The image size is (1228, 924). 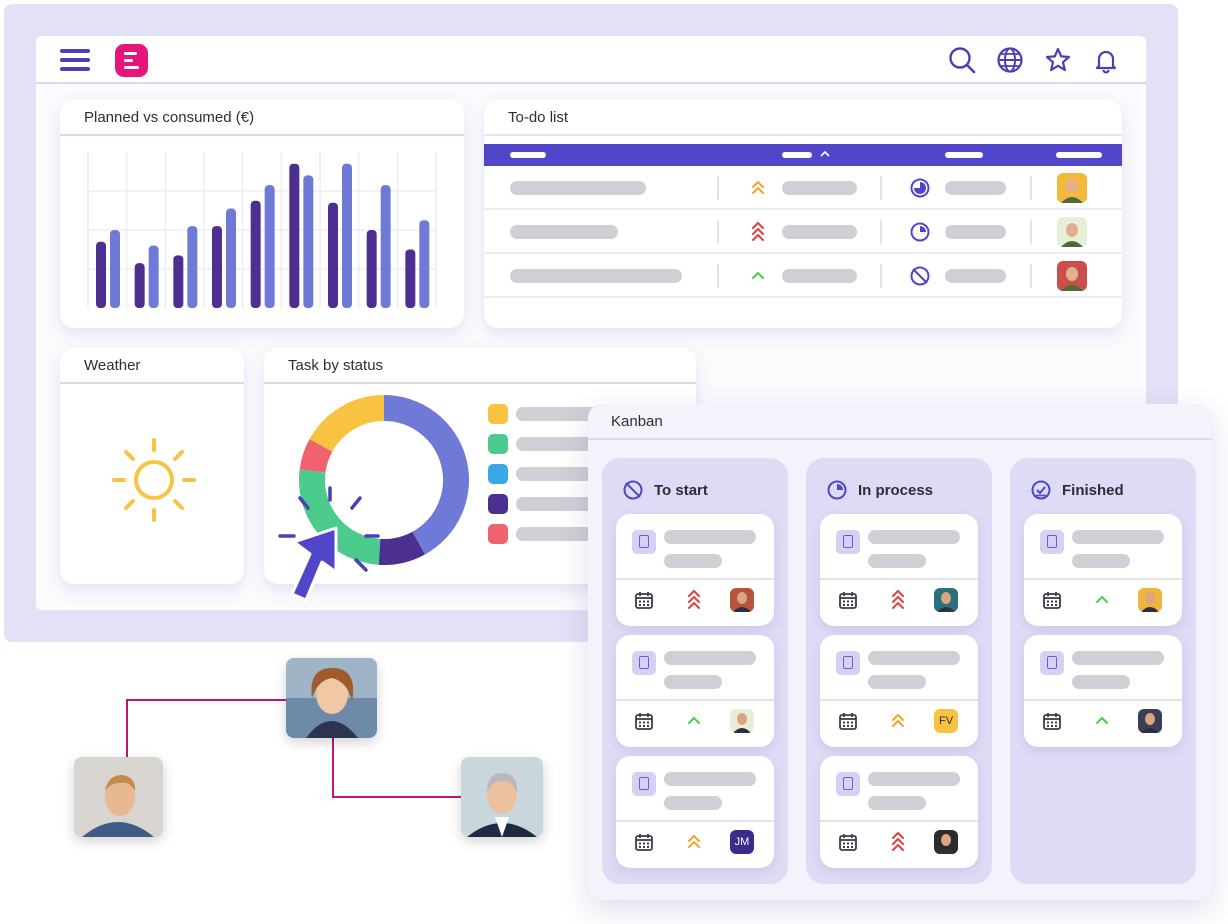 I want to click on widget-title: To-do list, so click(x=803, y=118).